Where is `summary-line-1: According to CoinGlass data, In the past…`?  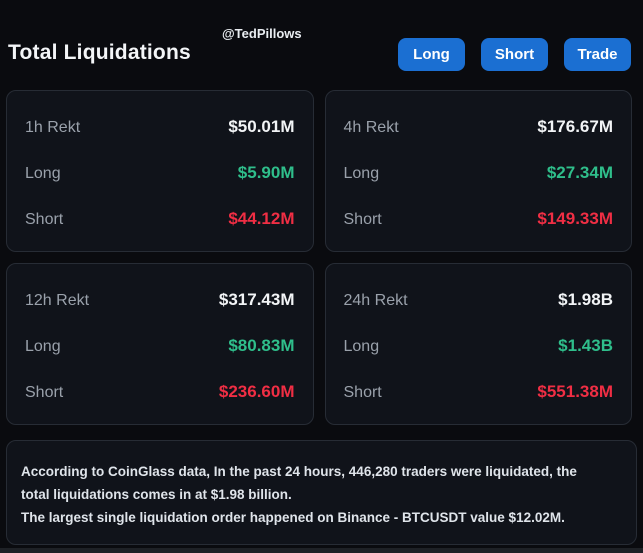 summary-line-1: According to CoinGlass data, In the past… is located at coordinates (299, 471).